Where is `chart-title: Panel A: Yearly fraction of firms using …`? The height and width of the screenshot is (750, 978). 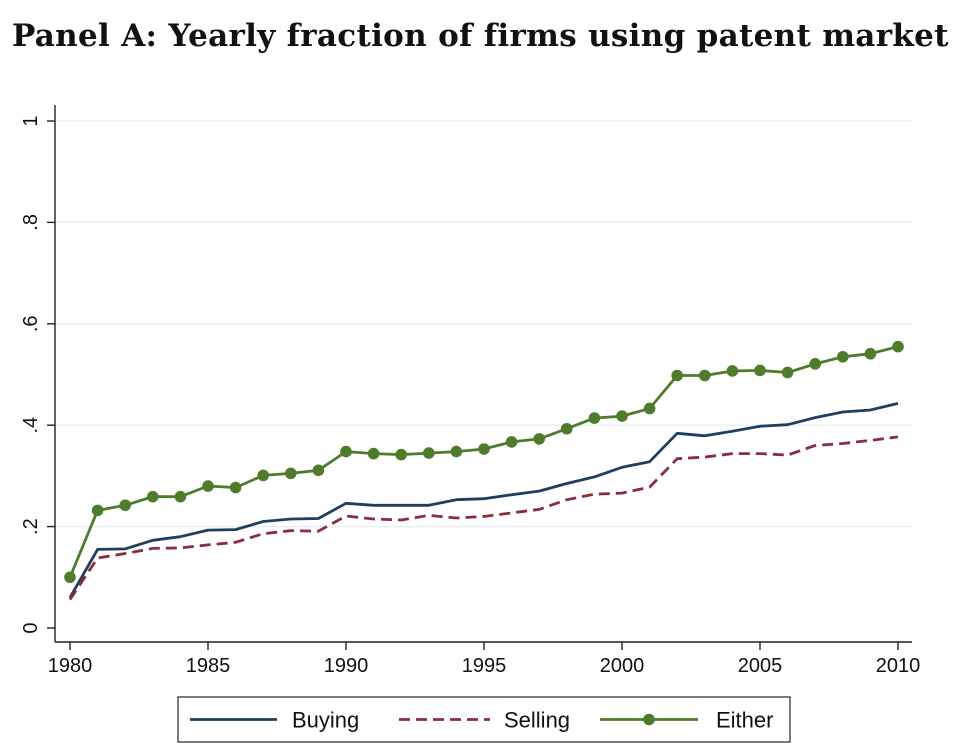
chart-title: Panel A: Yearly fraction of firms using … is located at coordinates (480, 36).